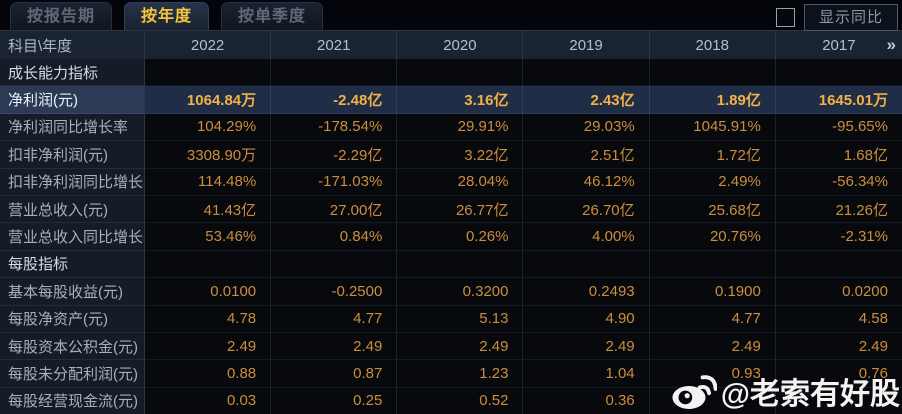 The height and width of the screenshot is (414, 902). I want to click on row-label: 扣非净利润(元), so click(72, 155).